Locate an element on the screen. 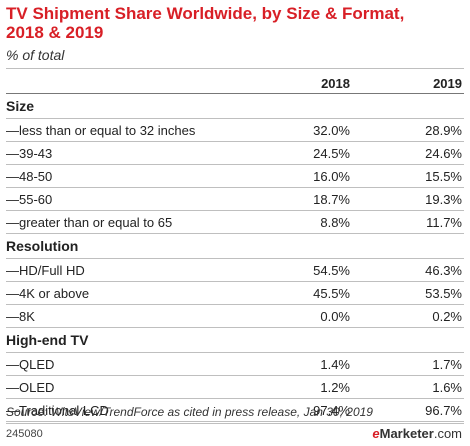  table-row: —55-60 18.7% 19.3% is located at coordinates (235, 199).